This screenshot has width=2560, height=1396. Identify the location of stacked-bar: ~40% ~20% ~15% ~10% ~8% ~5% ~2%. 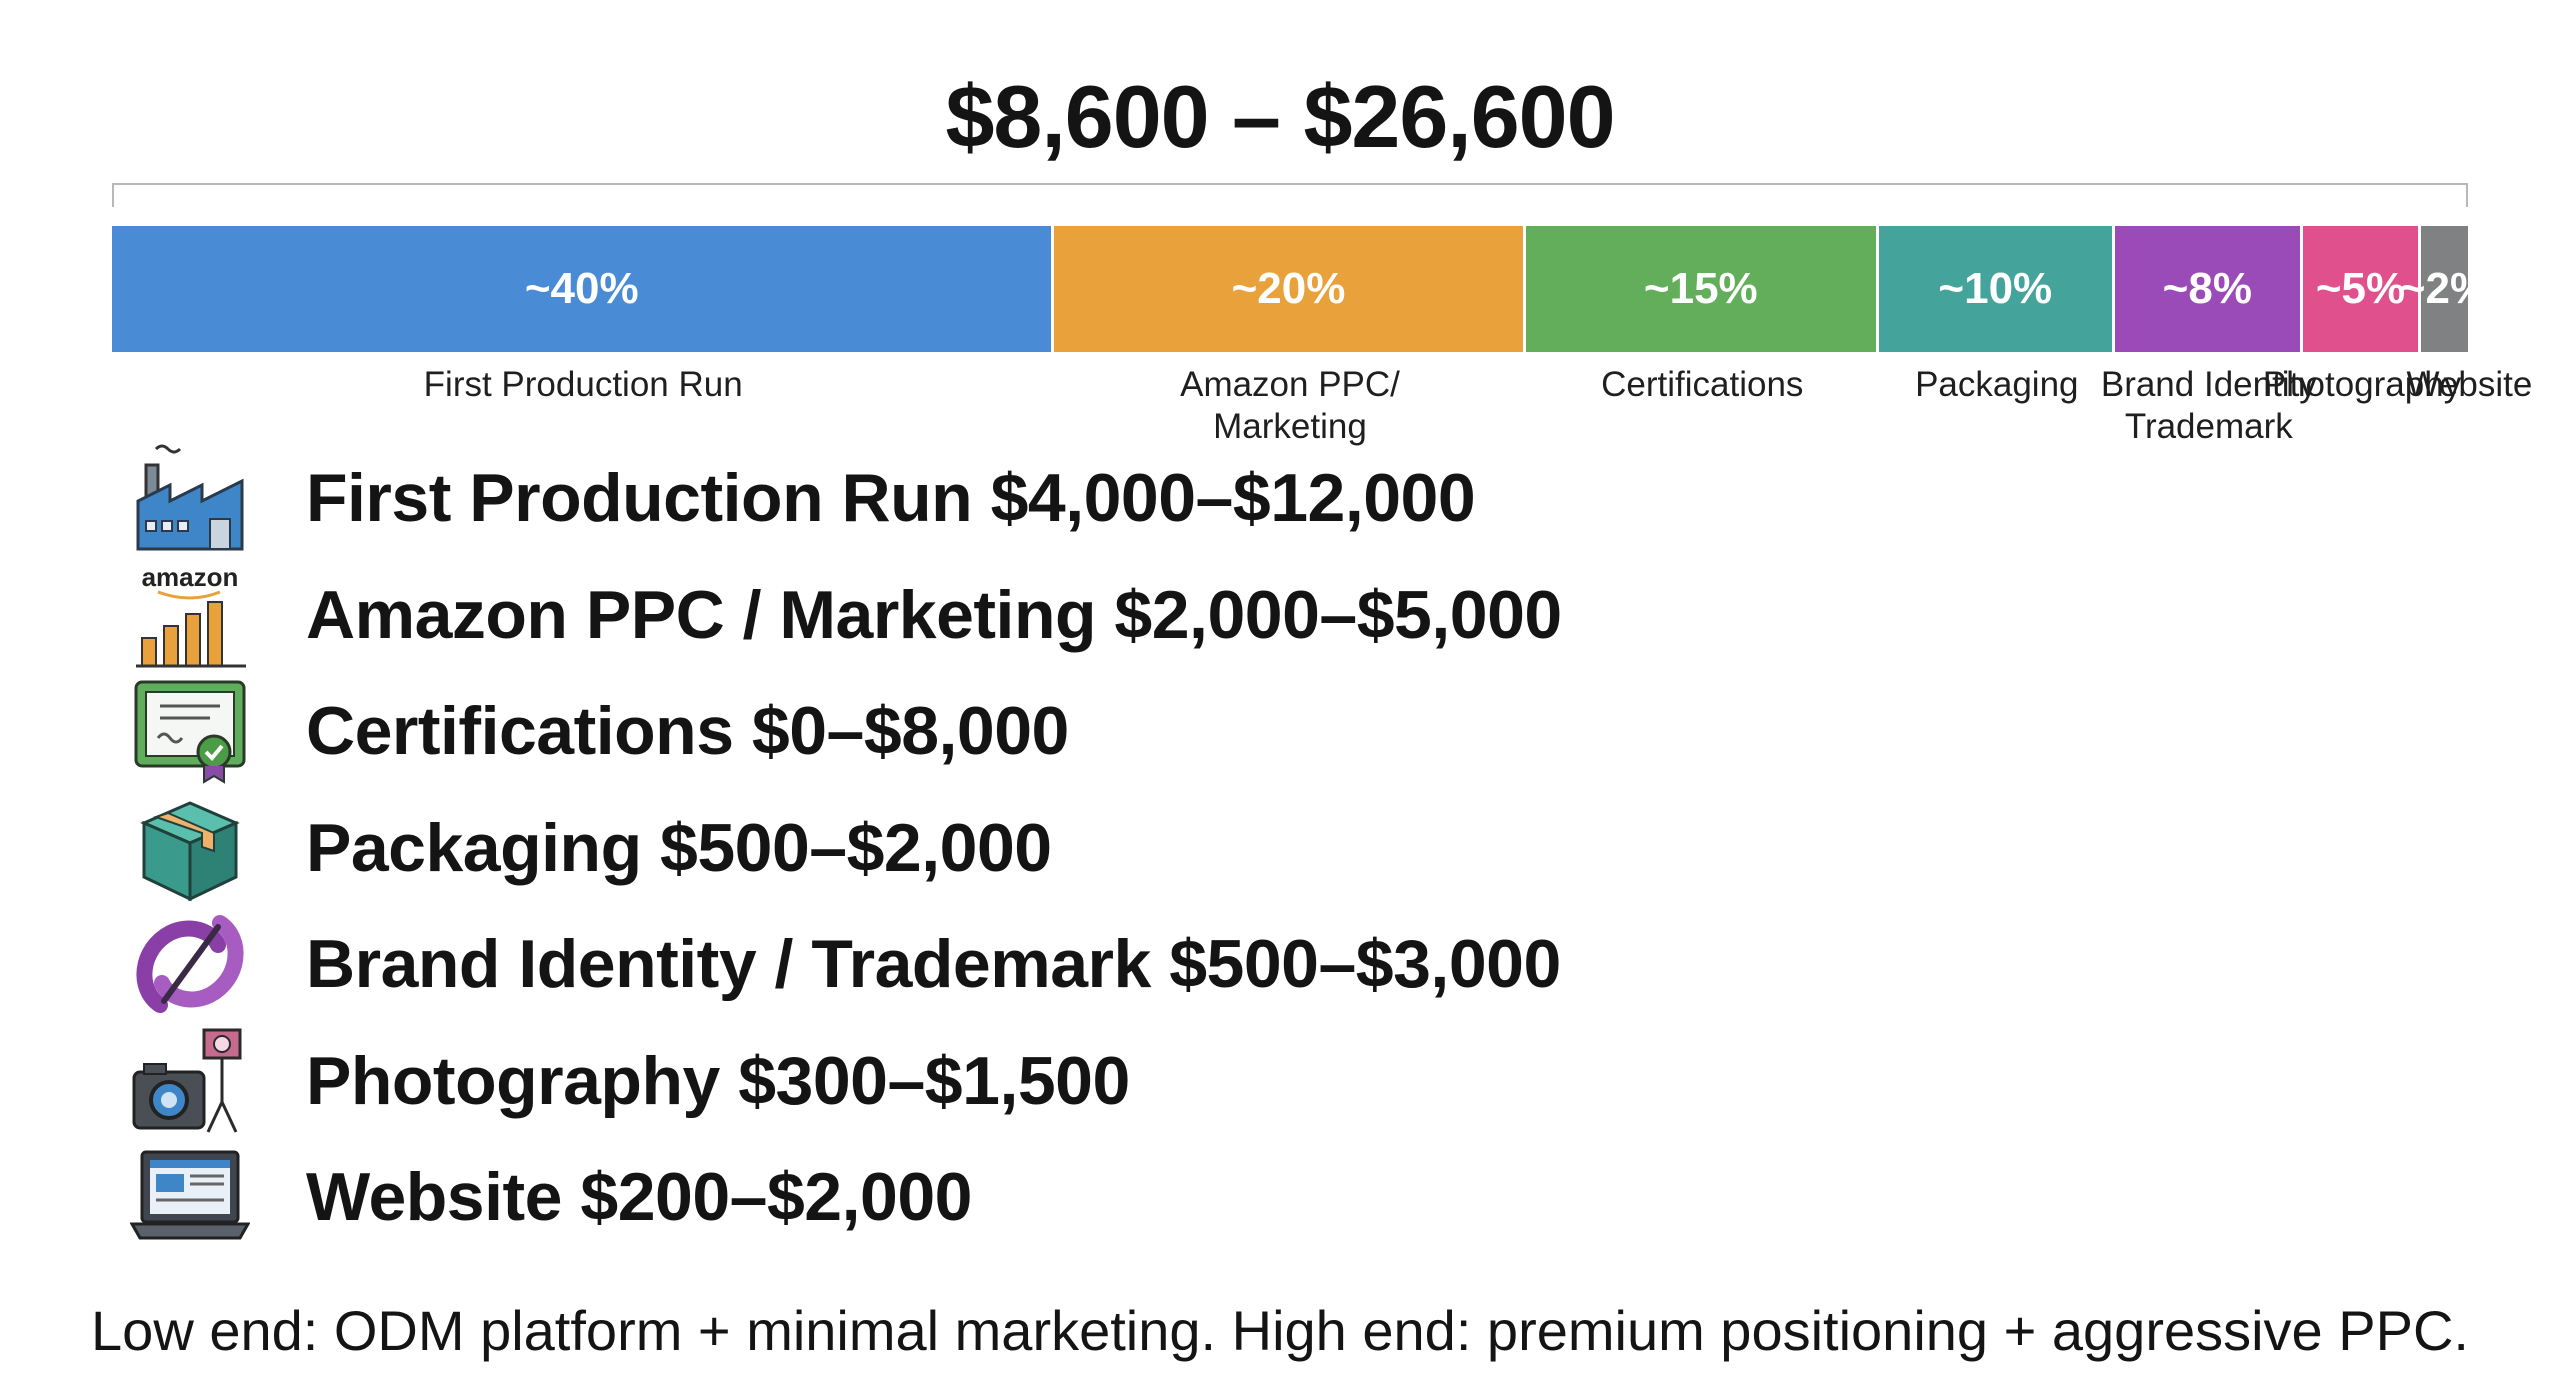
(1300, 289).